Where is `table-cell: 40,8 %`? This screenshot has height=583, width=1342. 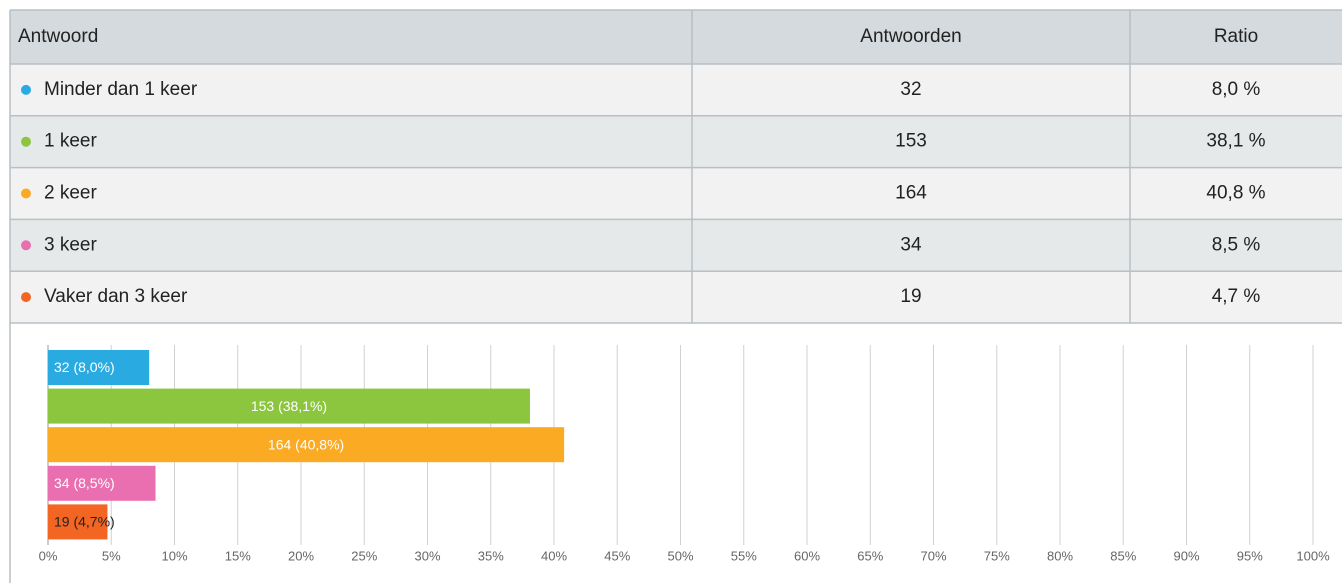
table-cell: 40,8 % is located at coordinates (1235, 193).